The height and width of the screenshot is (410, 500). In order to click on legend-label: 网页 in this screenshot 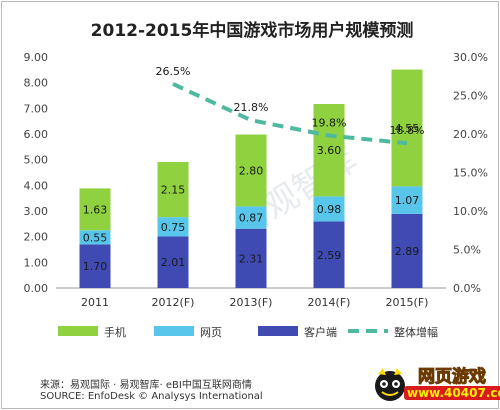, I will do `click(211, 332)`.